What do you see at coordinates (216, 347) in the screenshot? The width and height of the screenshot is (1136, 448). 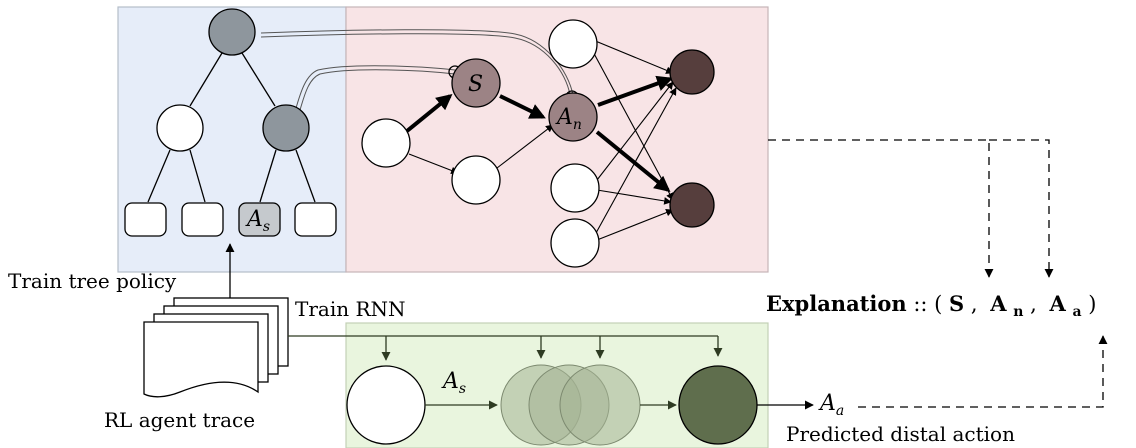 I see `rl-agent-trace-docs` at bounding box center [216, 347].